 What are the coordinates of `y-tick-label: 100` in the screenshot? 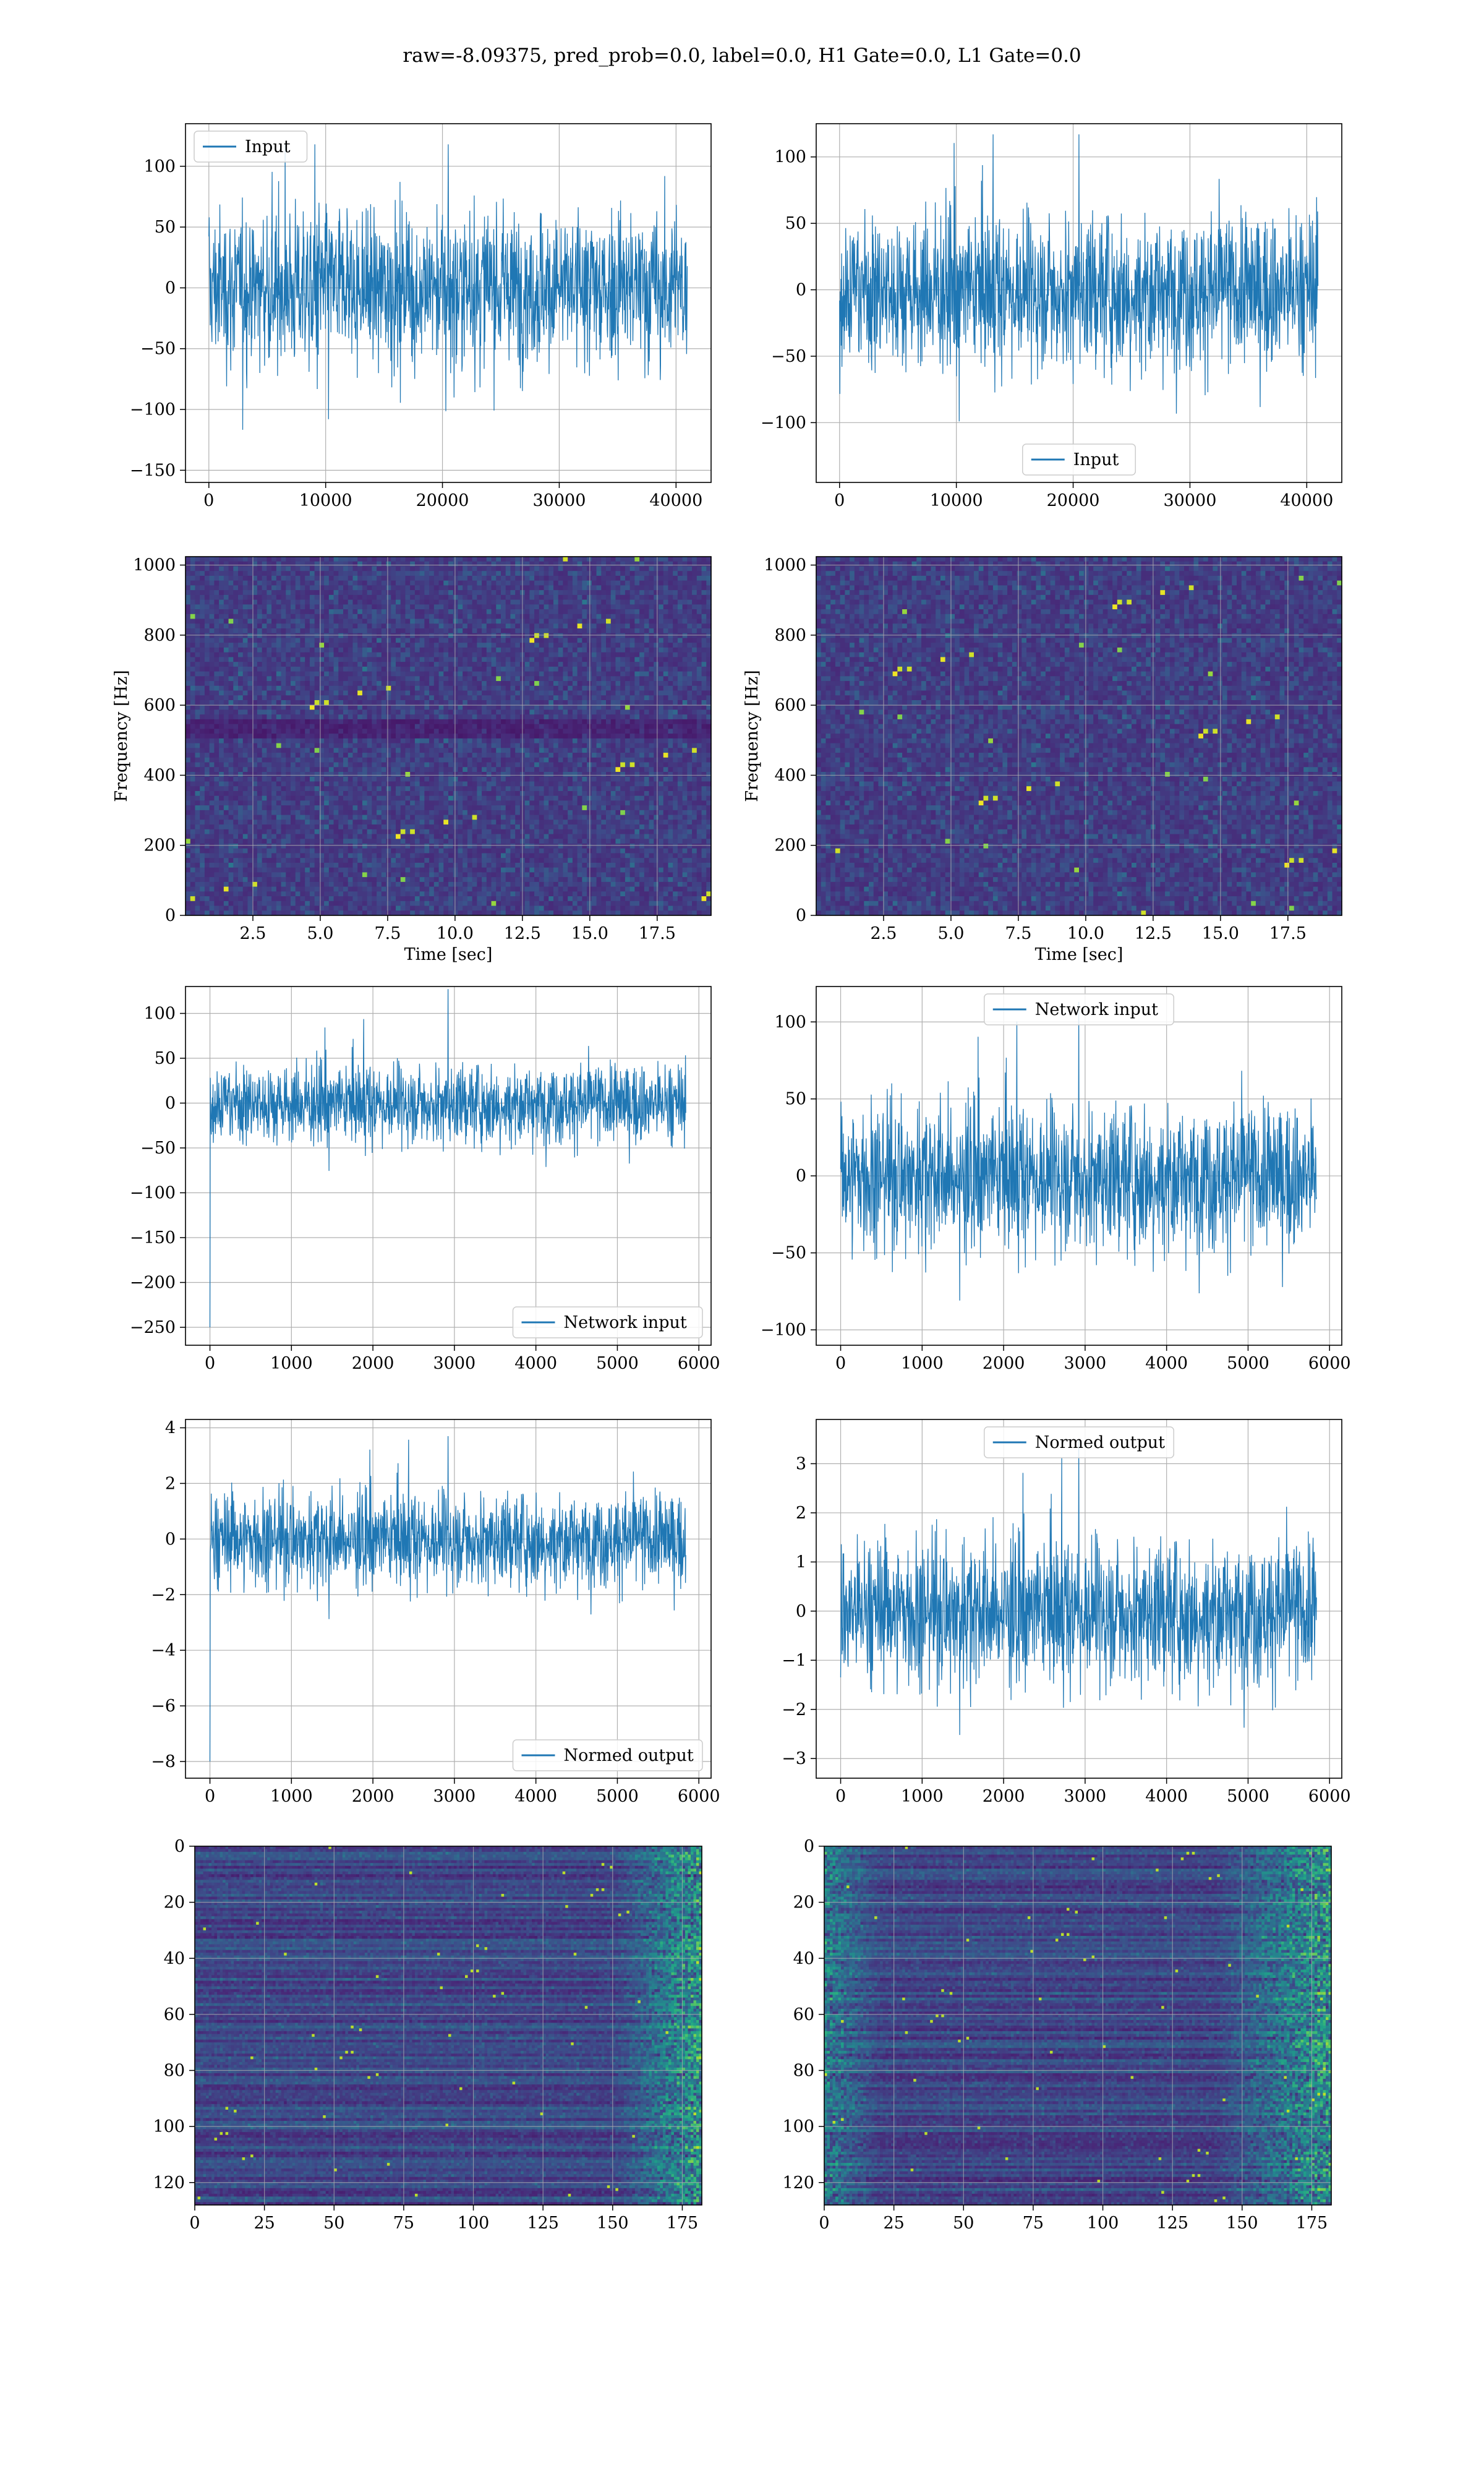 It's located at (790, 157).